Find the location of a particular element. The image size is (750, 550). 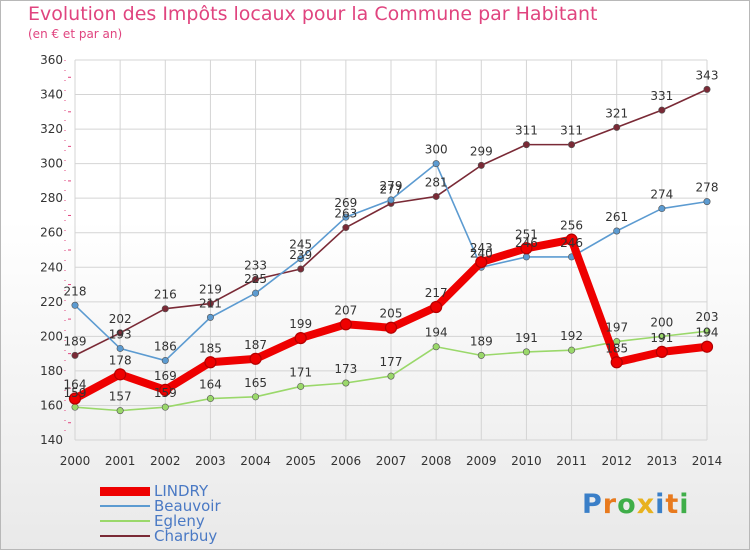

legend-label-lindry: LINDRY is located at coordinates (181, 491).